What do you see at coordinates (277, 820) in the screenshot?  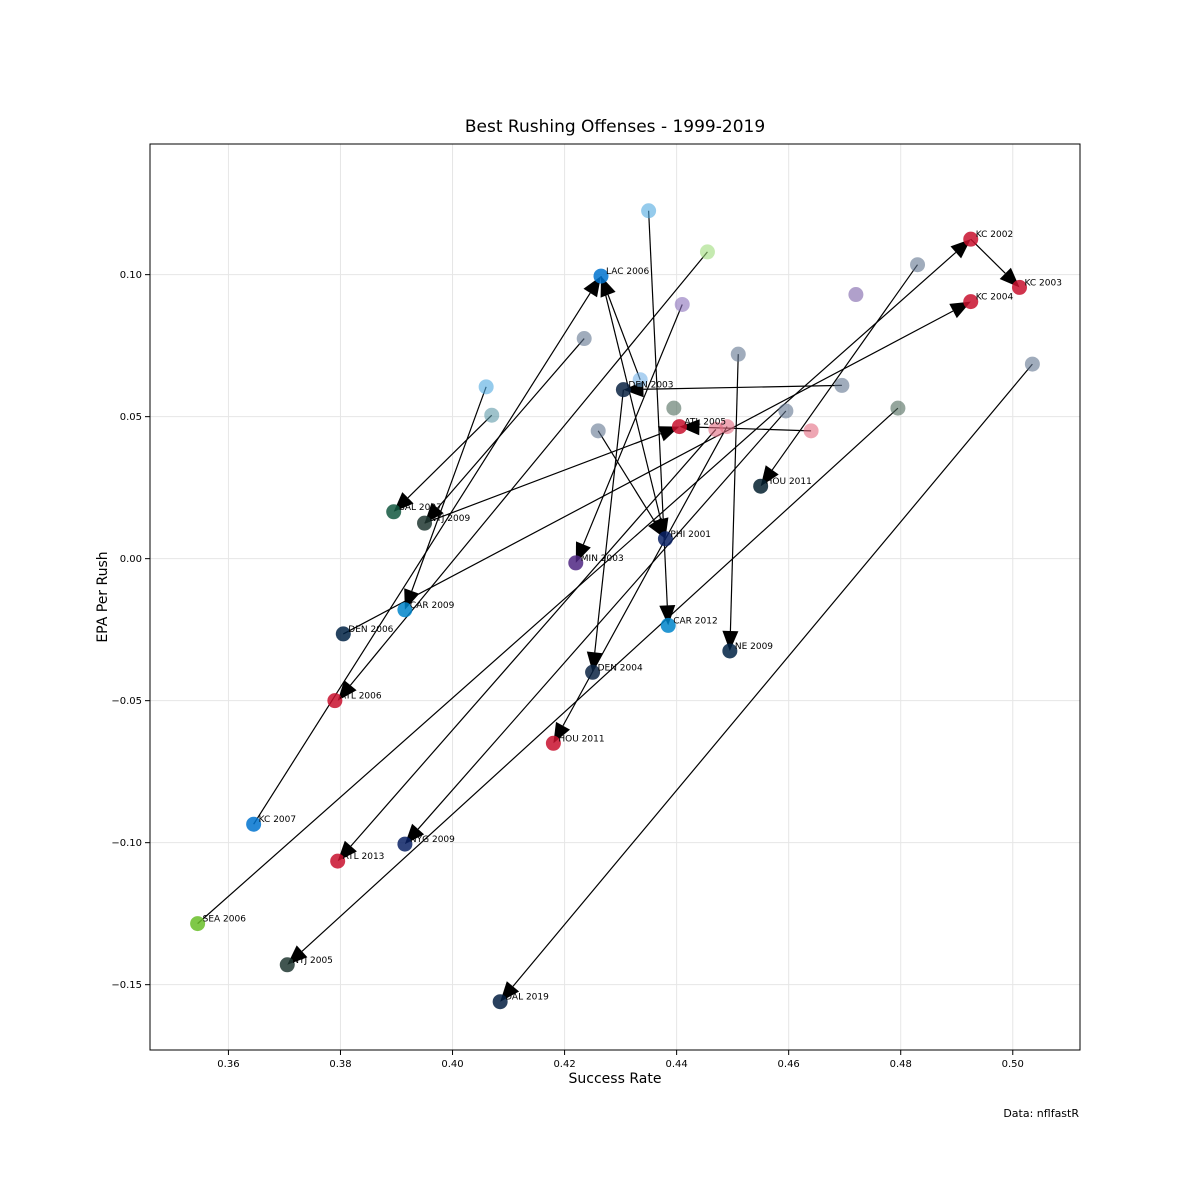 I see `point-label: KC 2007` at bounding box center [277, 820].